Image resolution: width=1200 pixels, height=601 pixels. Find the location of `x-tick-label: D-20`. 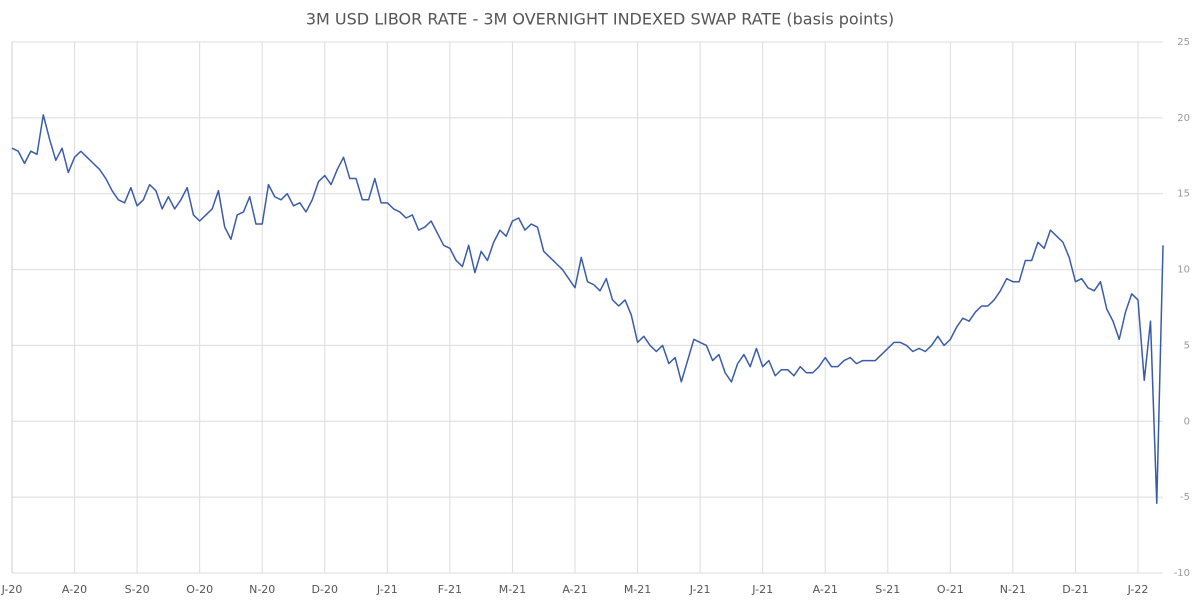

x-tick-label: D-20 is located at coordinates (325, 589).